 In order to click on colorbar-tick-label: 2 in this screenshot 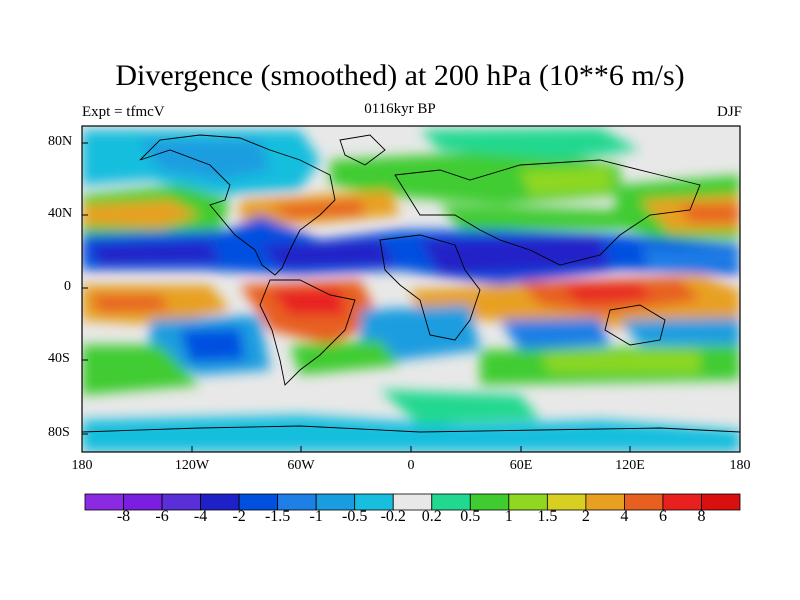, I will do `click(585, 516)`.